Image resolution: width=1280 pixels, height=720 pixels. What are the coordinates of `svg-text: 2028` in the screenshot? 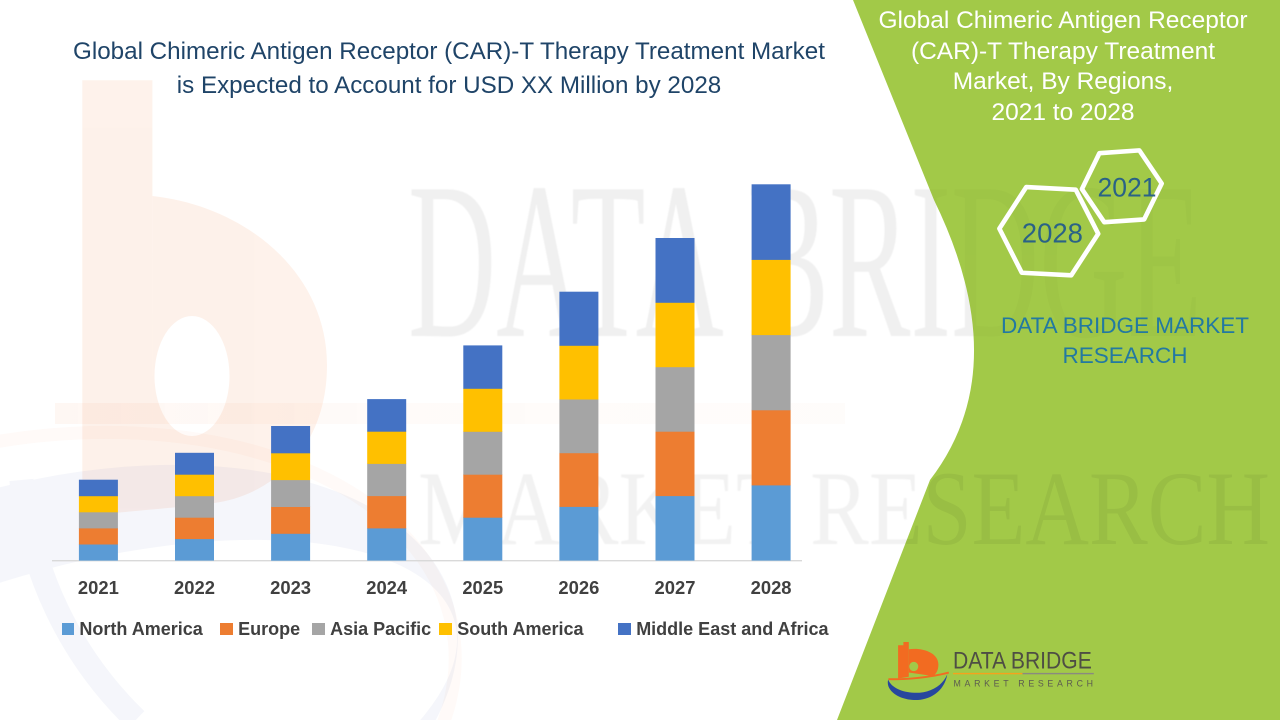 It's located at (1052, 233).